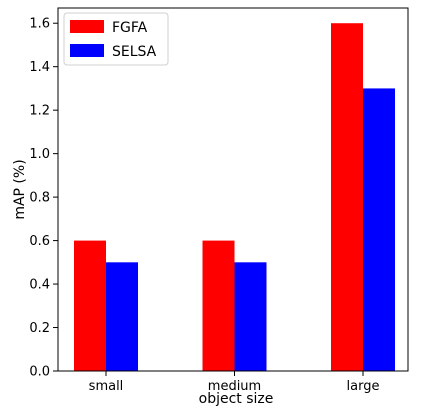 This screenshot has height=409, width=423. What do you see at coordinates (250, 316) in the screenshot?
I see `bar-selsa-medium` at bounding box center [250, 316].